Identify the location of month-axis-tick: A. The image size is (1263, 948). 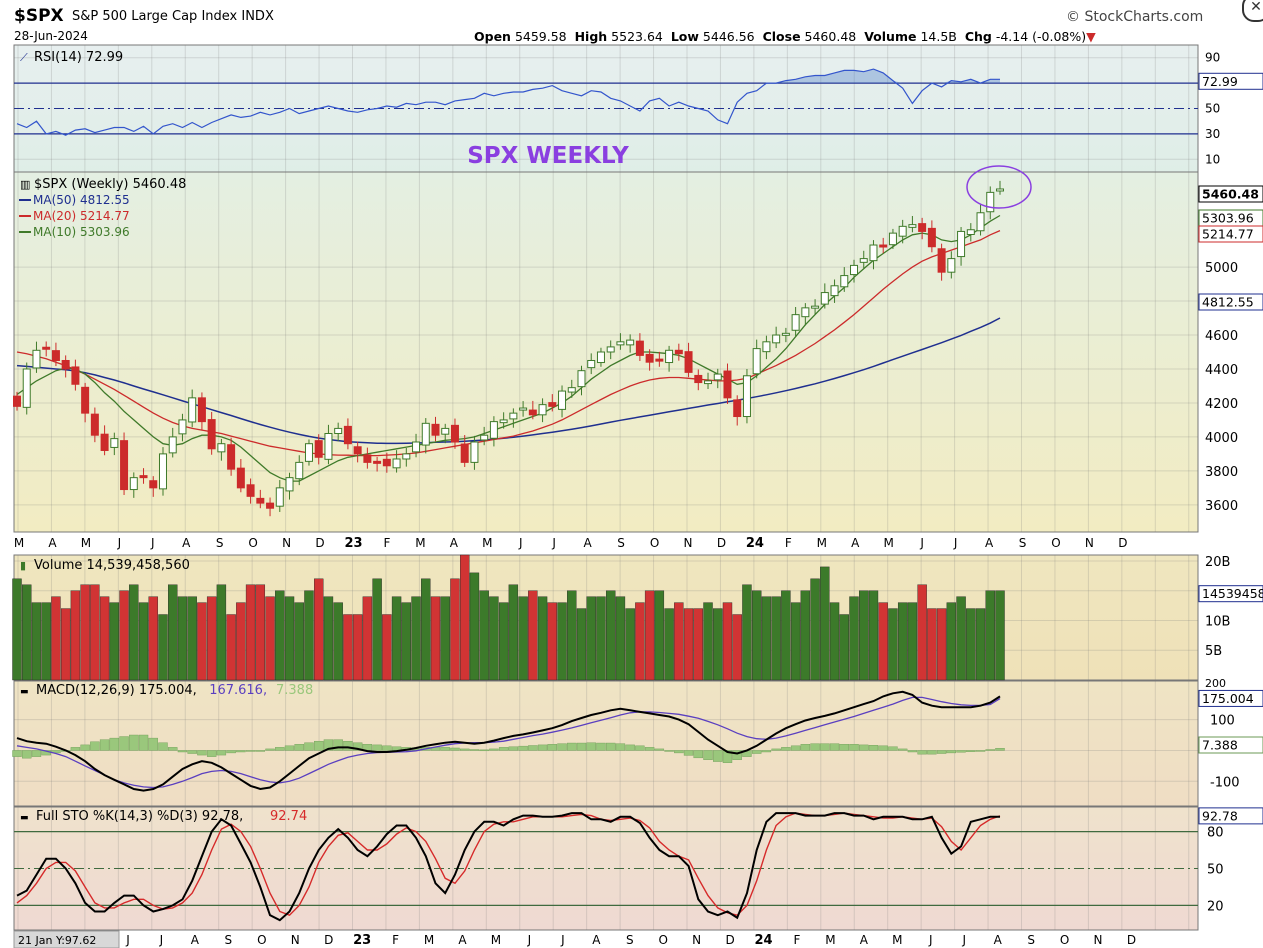
(186, 543).